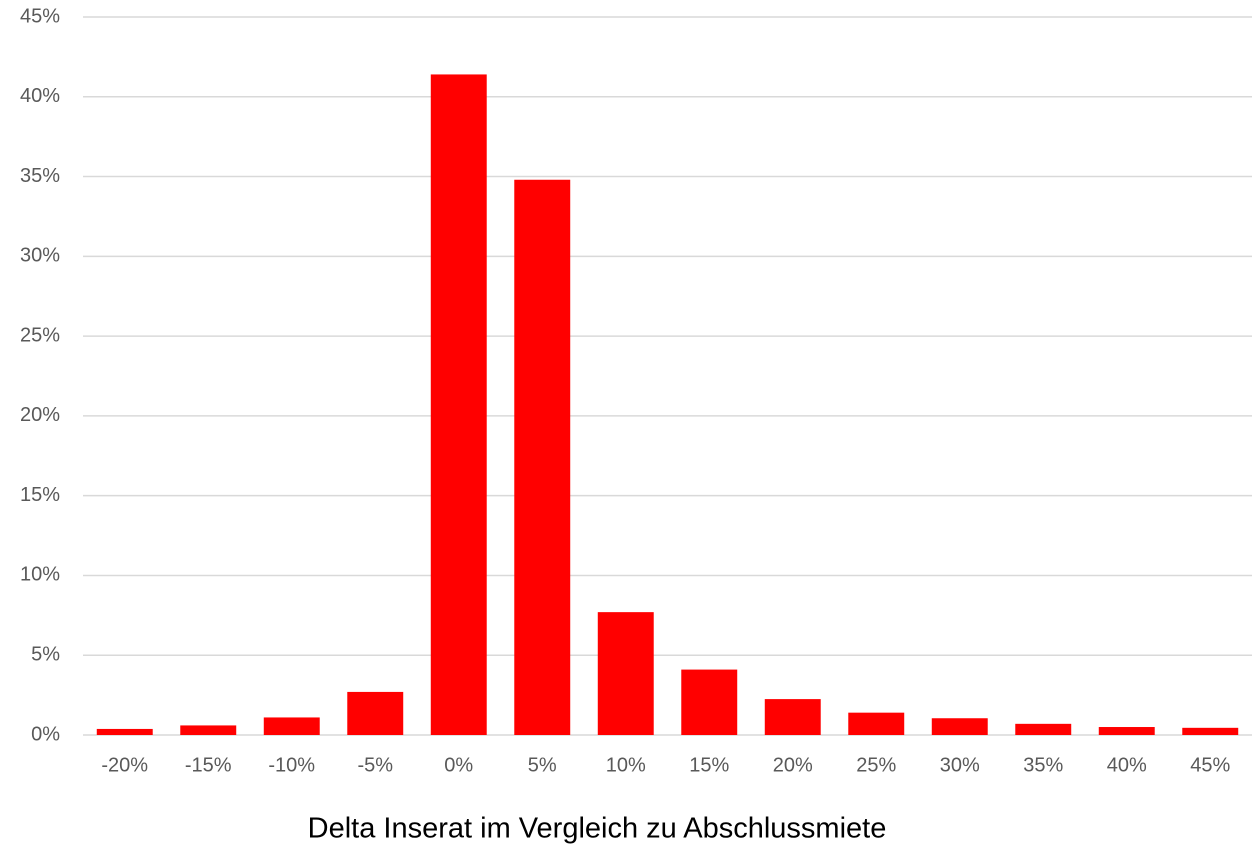  Describe the element at coordinates (1210, 765) in the screenshot. I see `x-tick-label: 45%` at that location.